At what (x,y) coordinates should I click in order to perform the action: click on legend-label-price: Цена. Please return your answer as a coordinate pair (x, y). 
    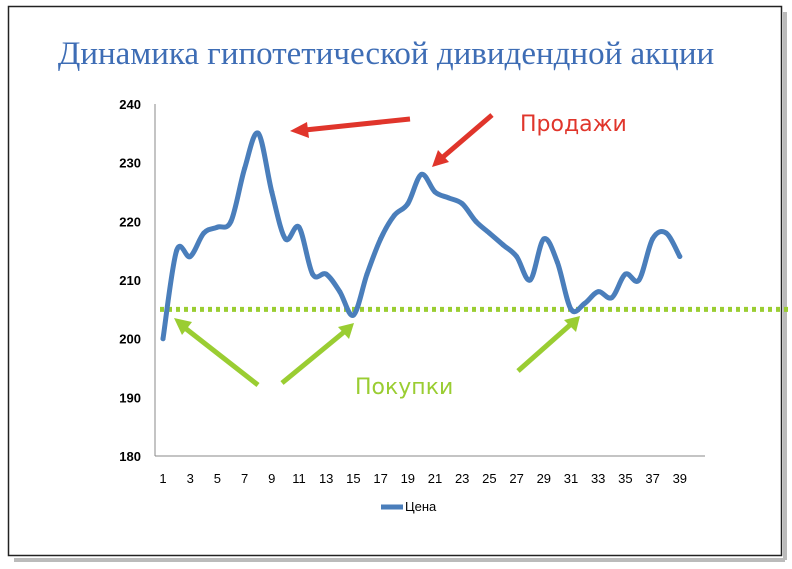
    Looking at the image, I should click on (421, 506).